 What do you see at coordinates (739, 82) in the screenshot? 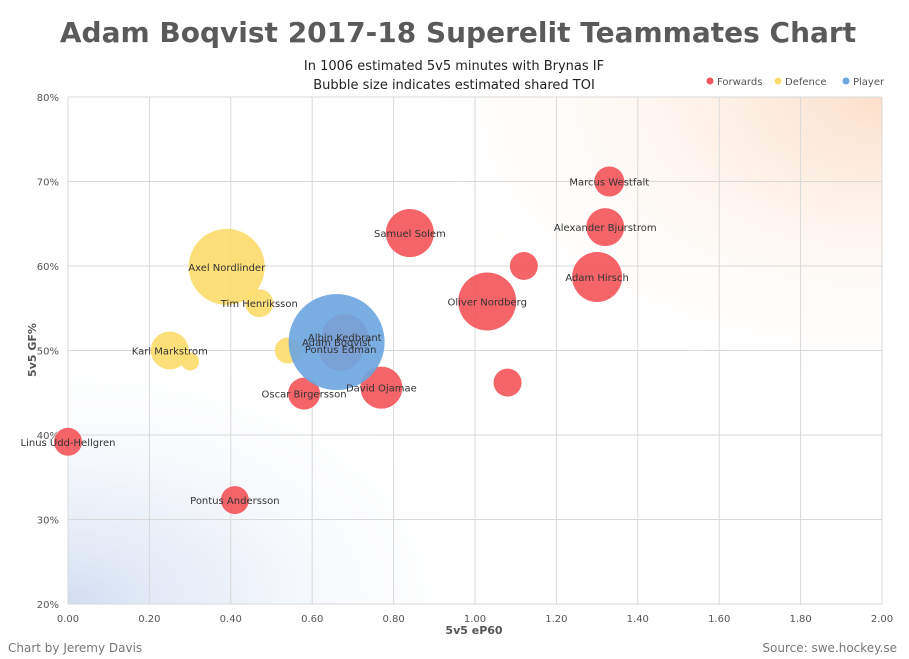
I see `legend-label-forwards: Forwards` at bounding box center [739, 82].